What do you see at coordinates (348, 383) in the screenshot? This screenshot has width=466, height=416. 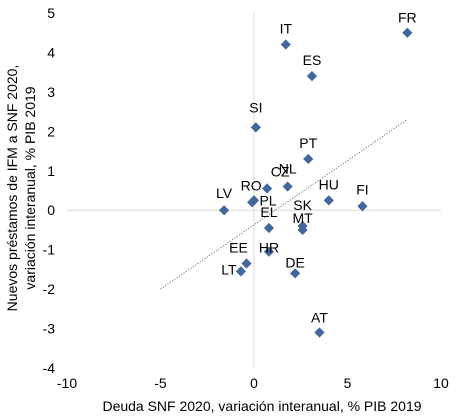 I see `x-tick-label: 5` at bounding box center [348, 383].